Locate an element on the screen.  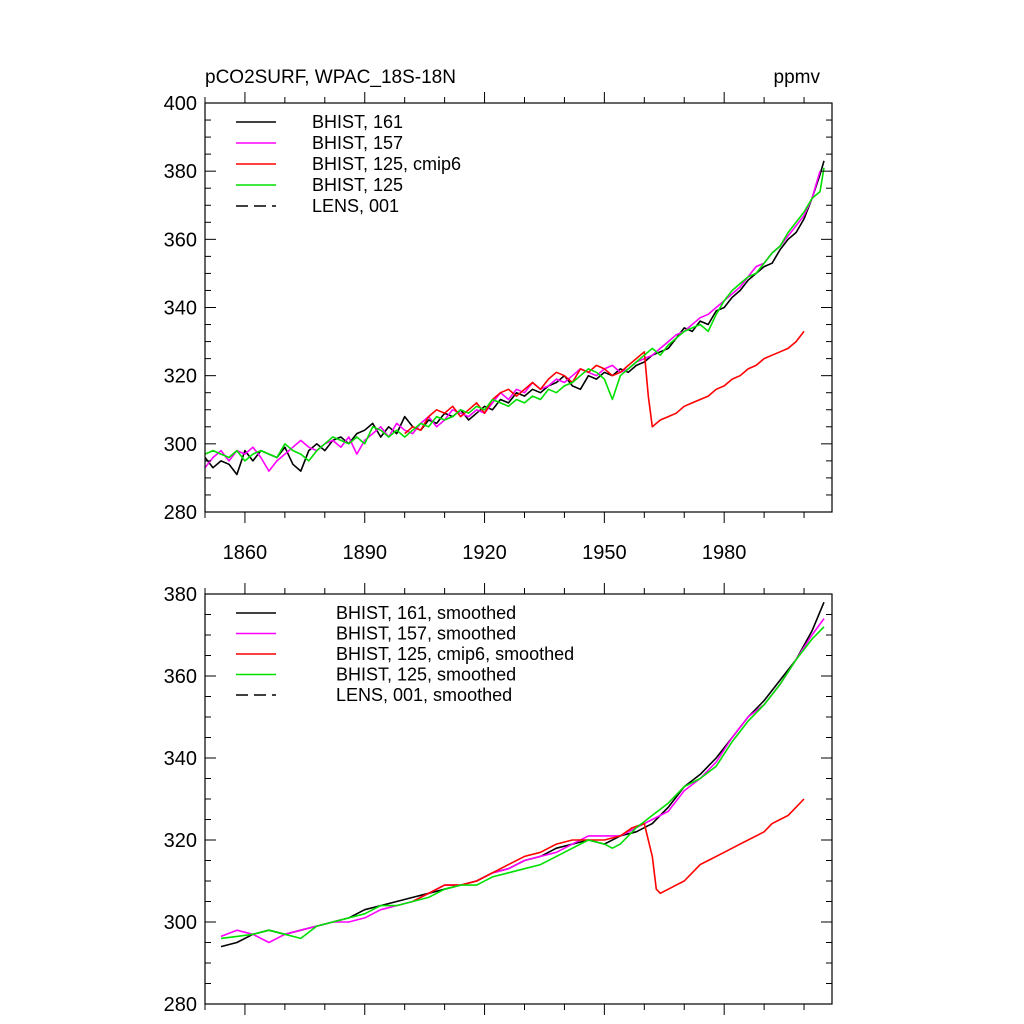
series-line-bhist-125-cmip6 is located at coordinates (604, 382).